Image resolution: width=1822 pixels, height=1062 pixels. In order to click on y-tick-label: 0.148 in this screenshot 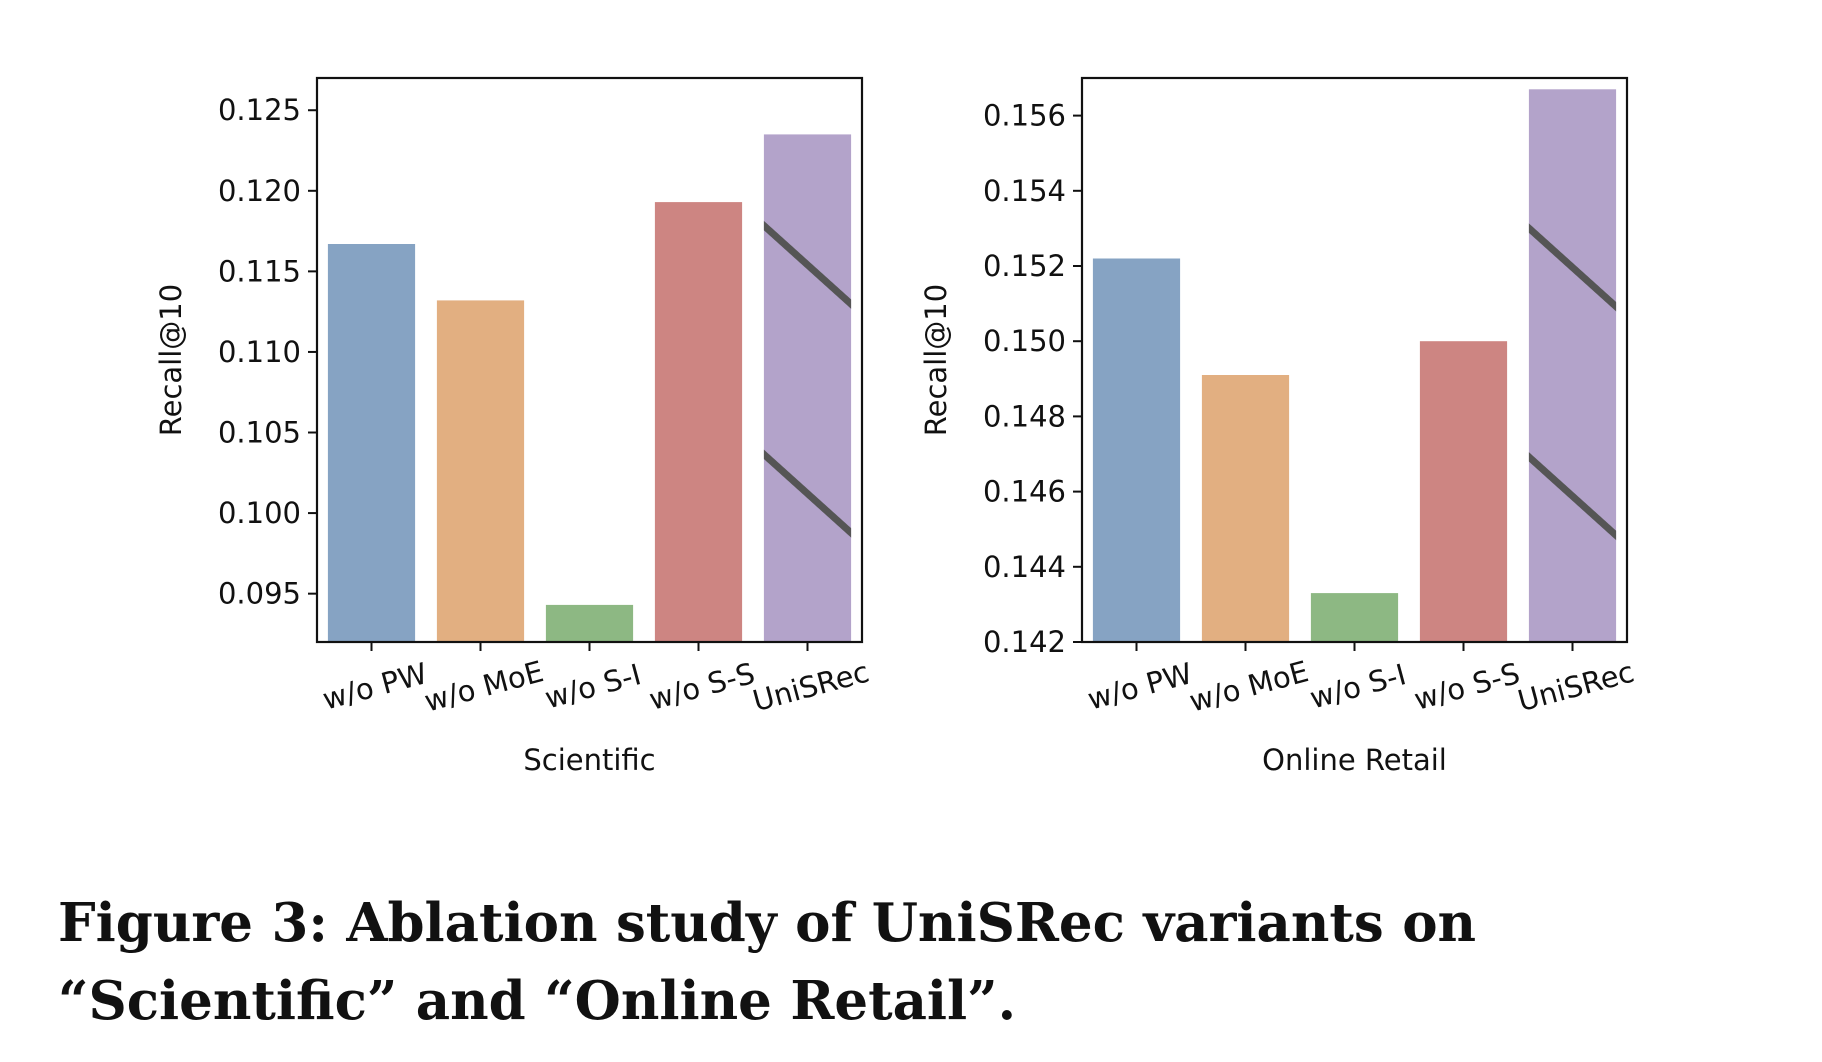, I will do `click(1024, 416)`.